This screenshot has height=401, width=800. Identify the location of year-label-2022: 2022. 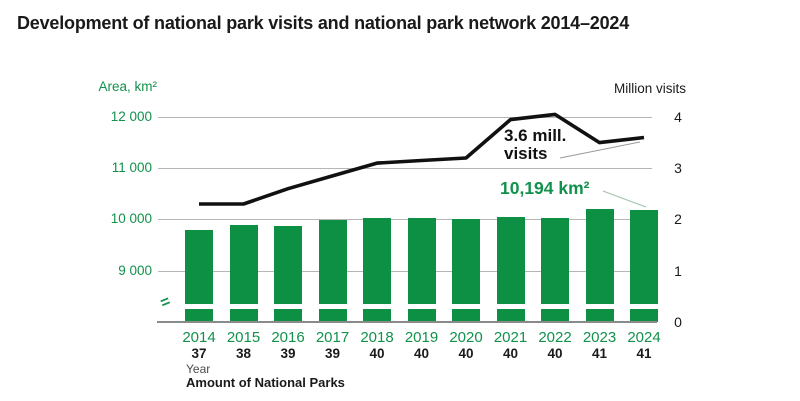
(555, 337).